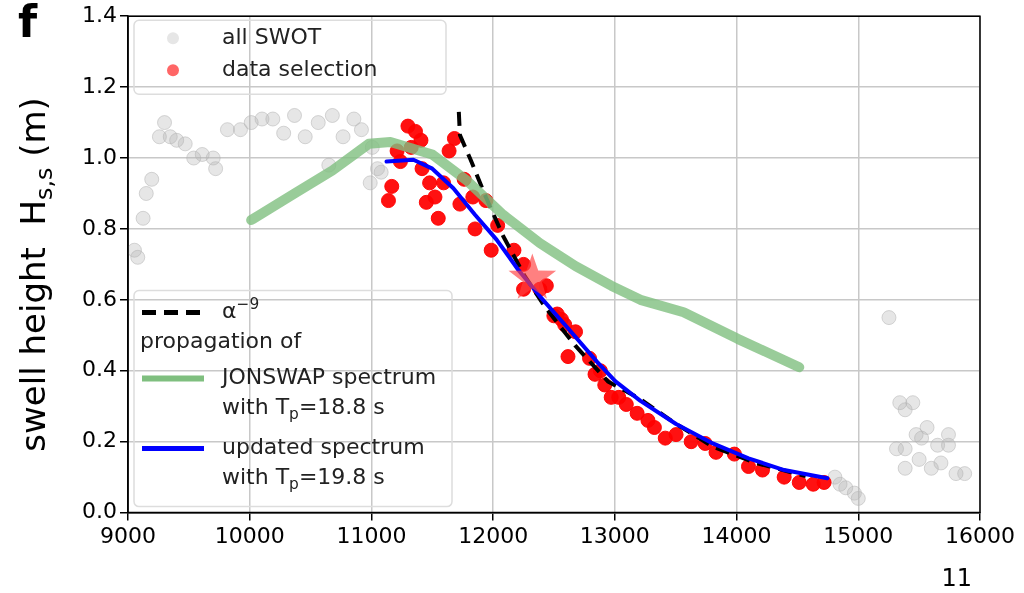  Describe the element at coordinates (99, 227) in the screenshot. I see `y-tick-label: 0.8` at that location.